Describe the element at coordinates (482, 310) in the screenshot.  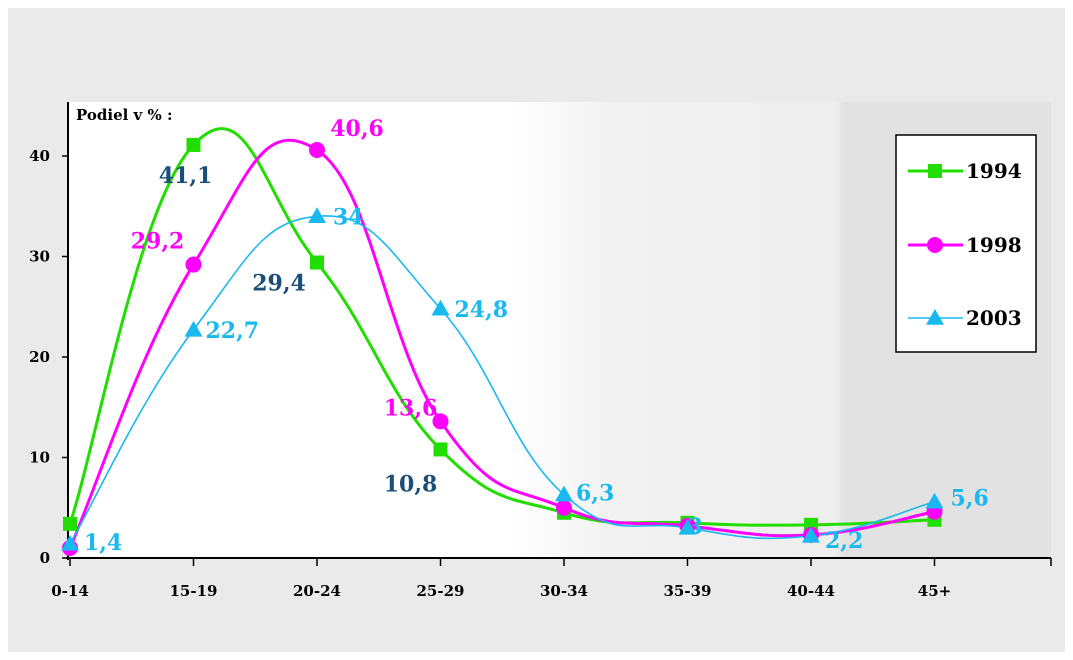
I see `data-label-2003: 24,8` at that location.